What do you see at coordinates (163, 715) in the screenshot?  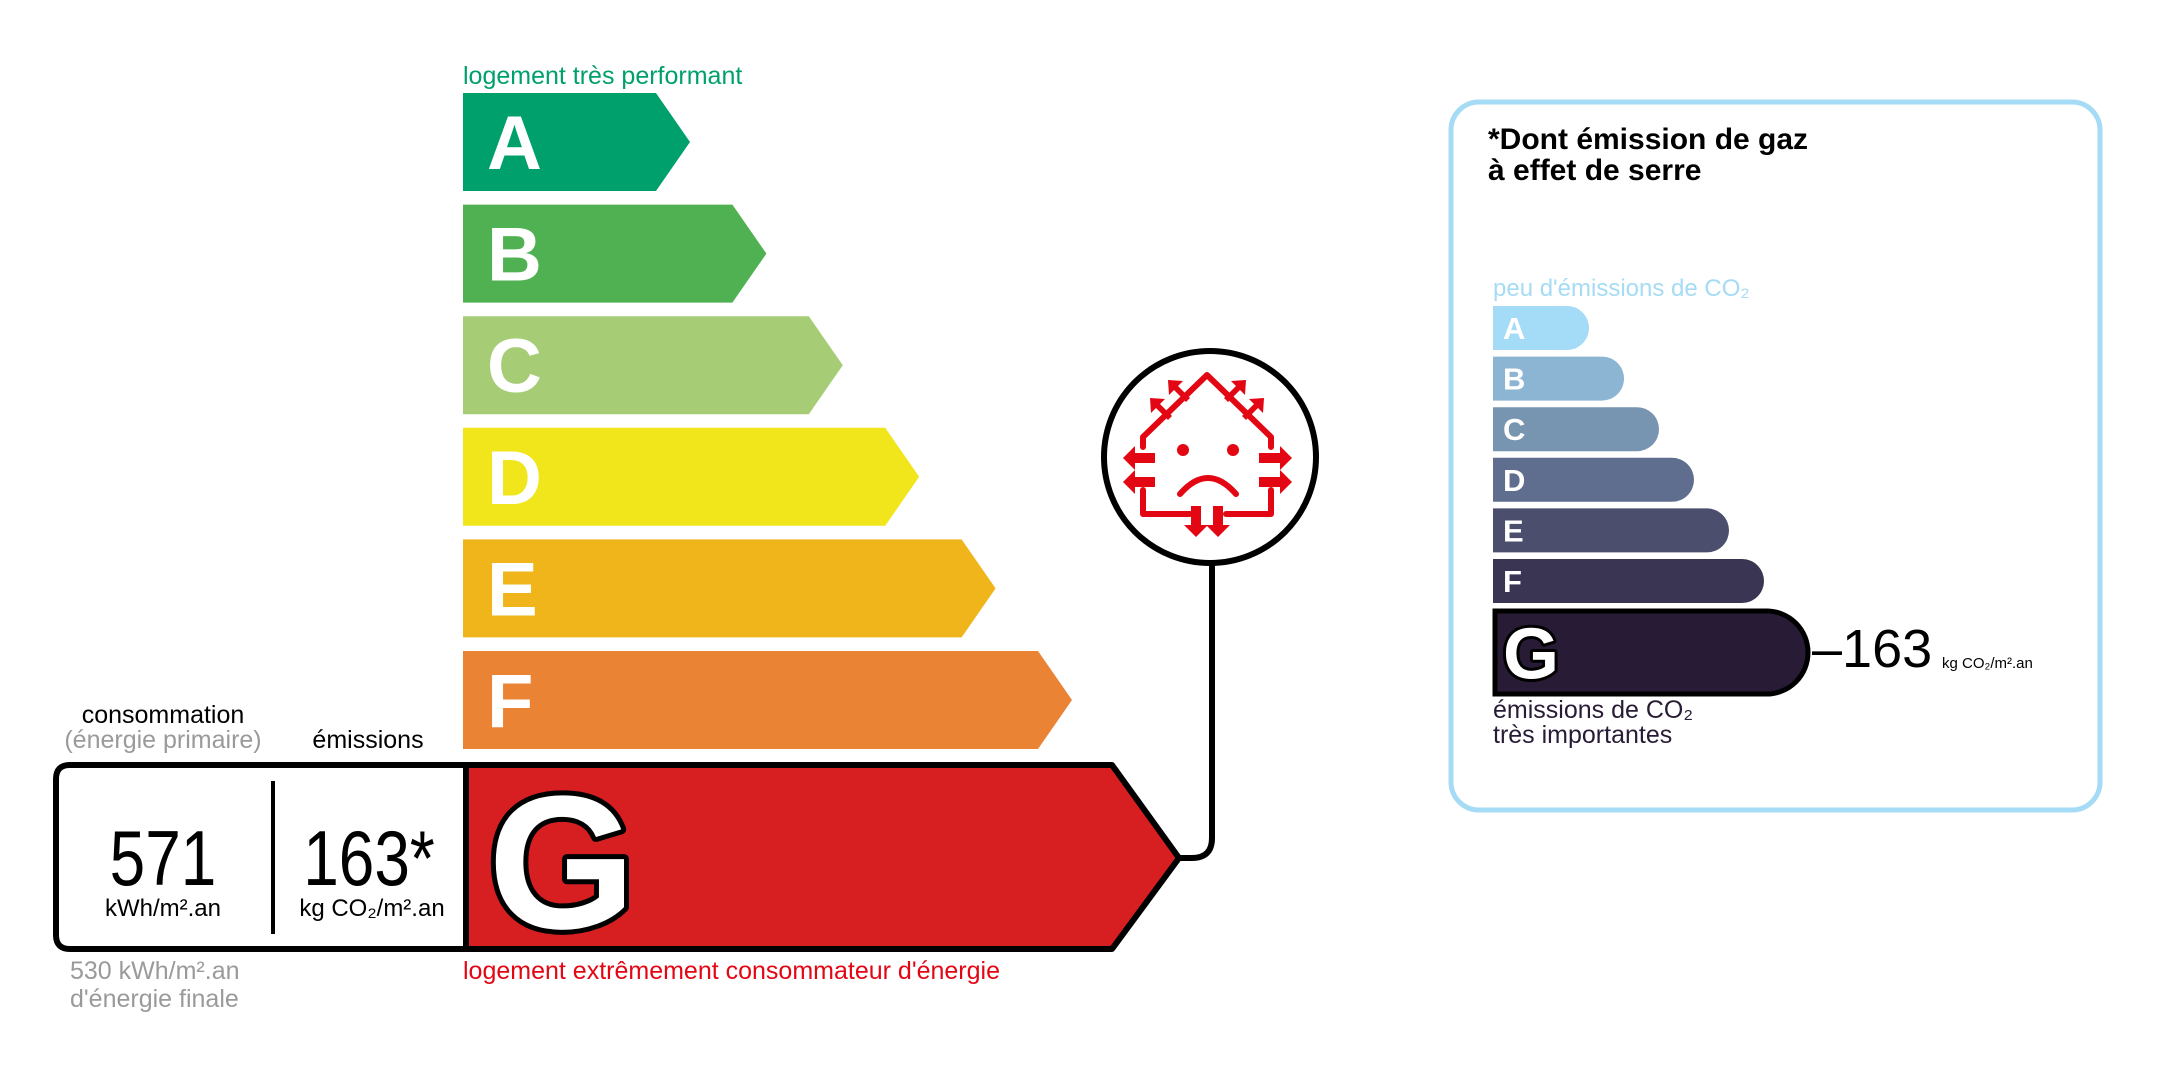 I see `consumption-label: consommation` at bounding box center [163, 715].